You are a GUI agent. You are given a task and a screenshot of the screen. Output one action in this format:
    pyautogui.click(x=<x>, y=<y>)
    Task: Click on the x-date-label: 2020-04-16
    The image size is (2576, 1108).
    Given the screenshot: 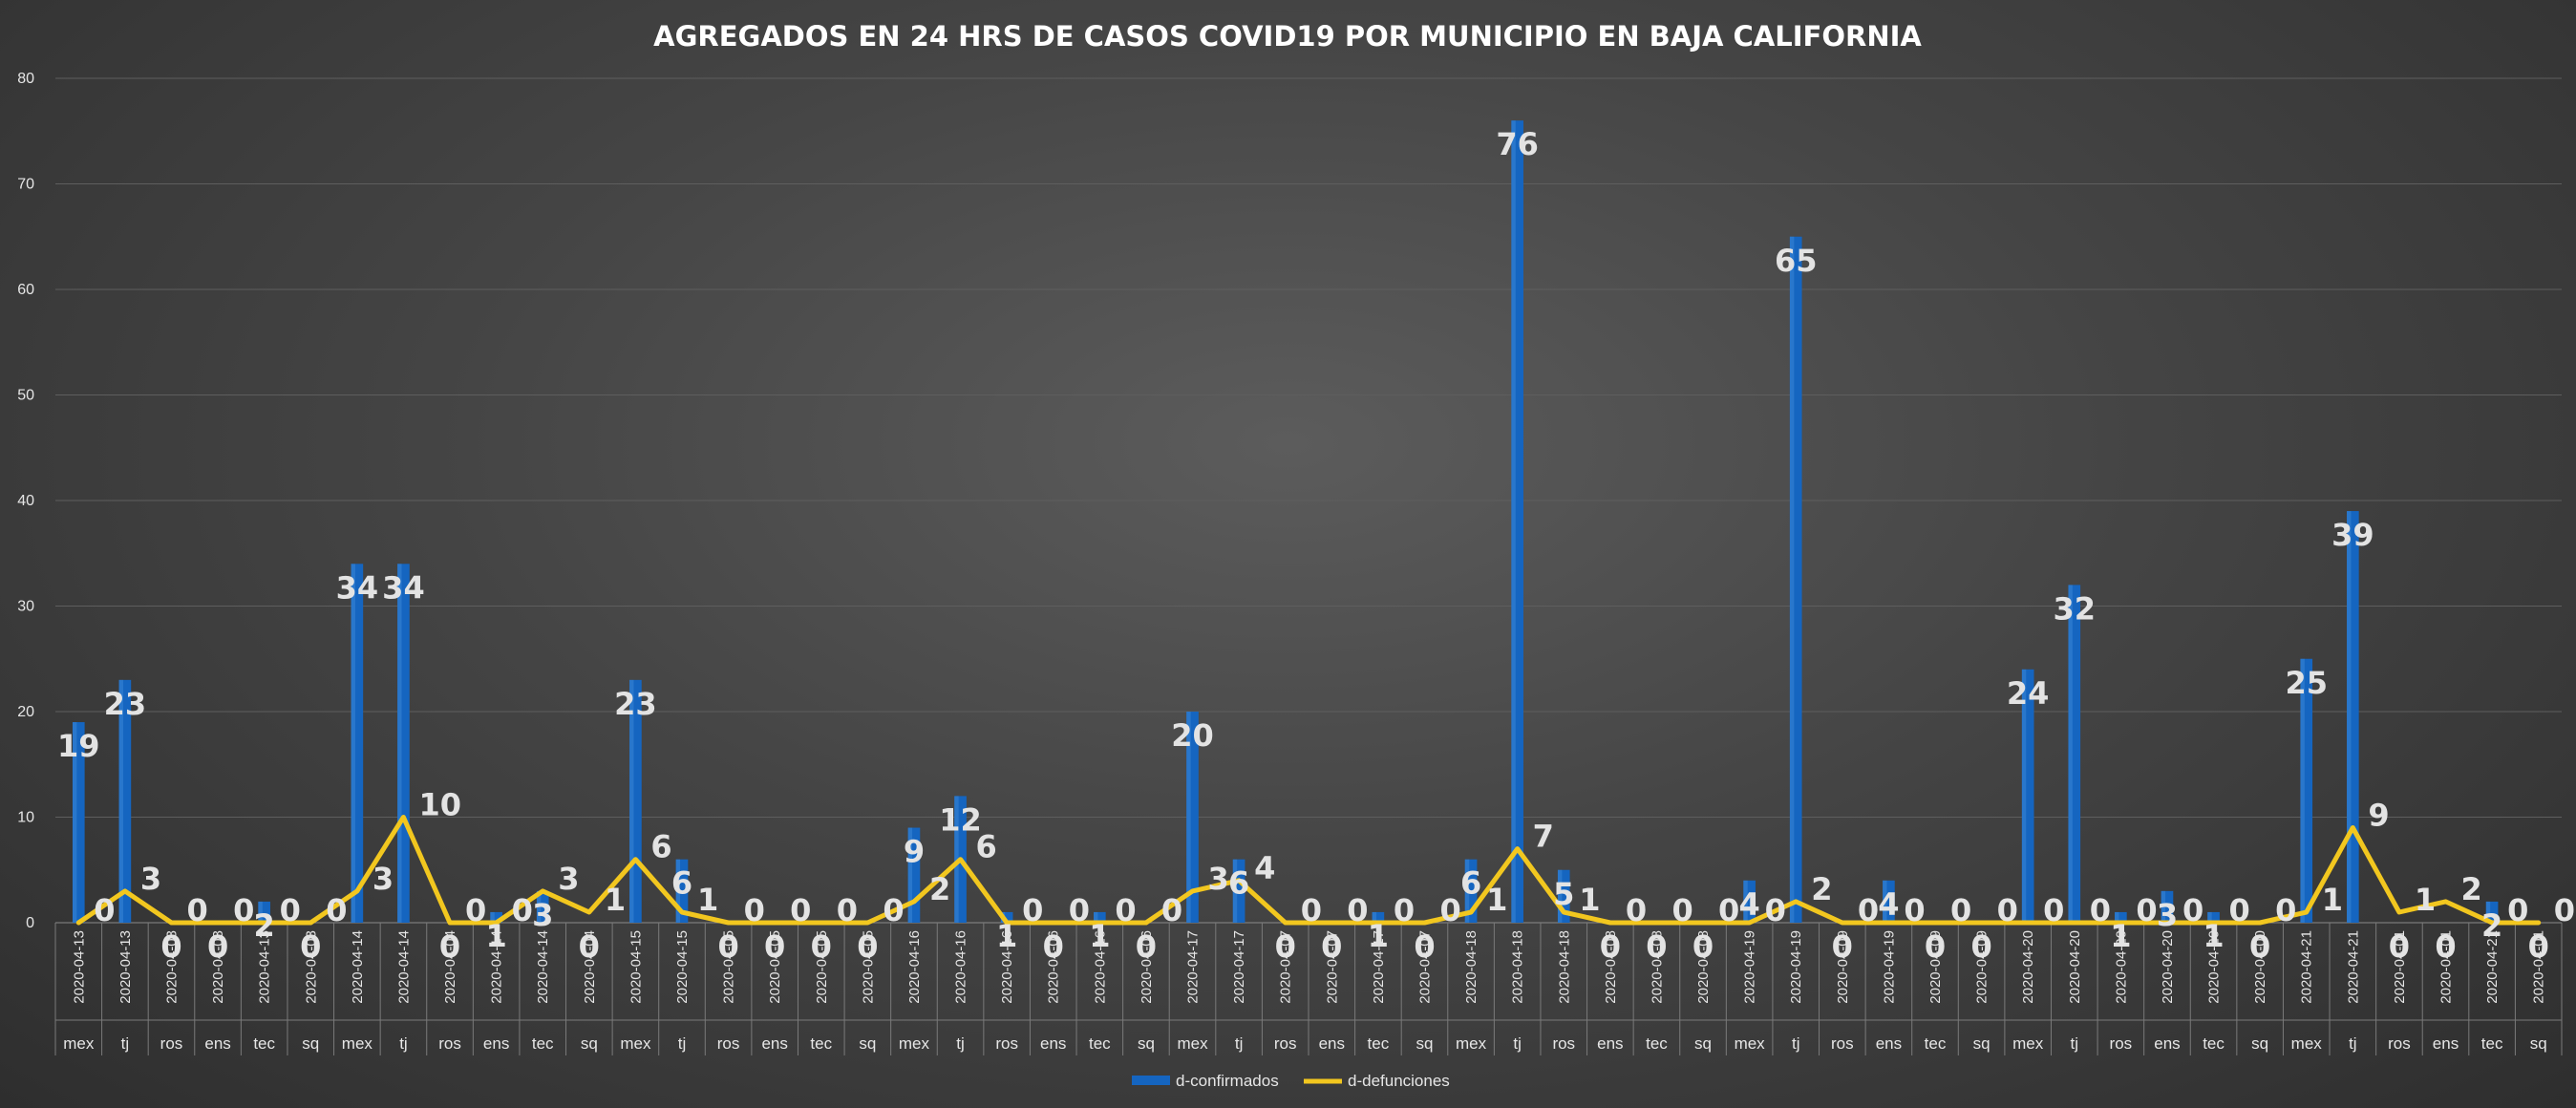 What is the action you would take?
    pyautogui.click(x=1007, y=967)
    